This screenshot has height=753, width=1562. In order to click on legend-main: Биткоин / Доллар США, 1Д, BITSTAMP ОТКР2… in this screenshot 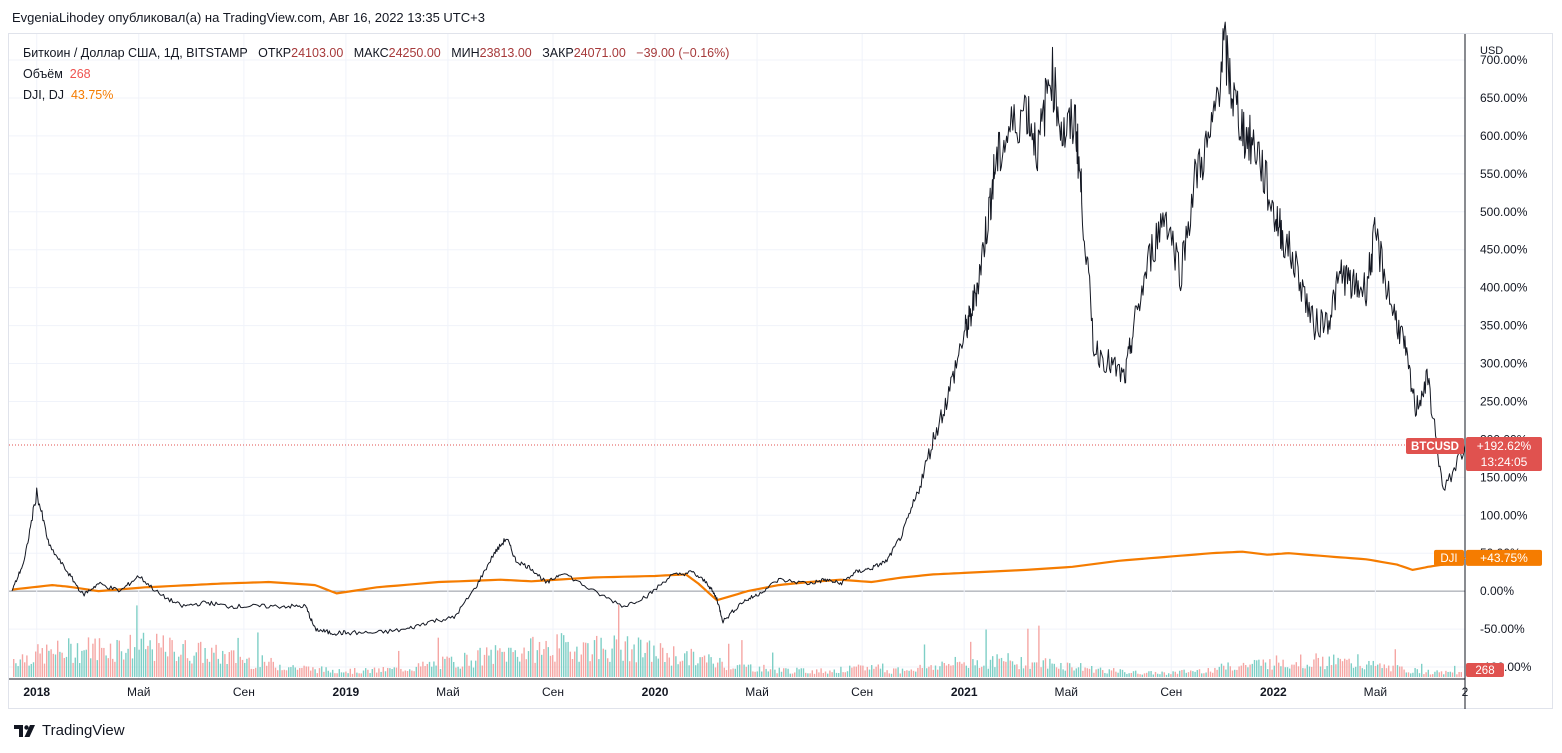, I will do `click(376, 53)`.